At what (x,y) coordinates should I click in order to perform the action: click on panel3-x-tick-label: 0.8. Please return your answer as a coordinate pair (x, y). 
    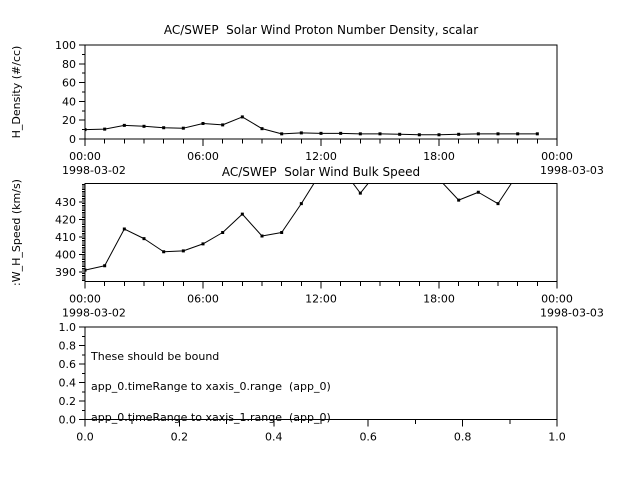
    Looking at the image, I should click on (463, 437).